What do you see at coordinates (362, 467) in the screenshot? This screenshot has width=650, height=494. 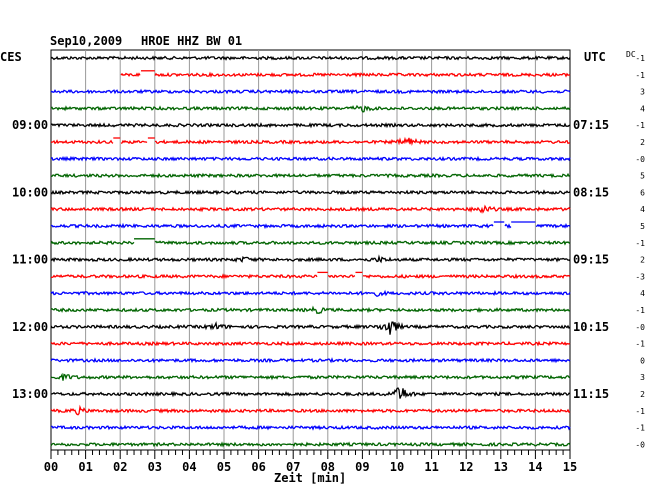 I see `x-tick-label: 09` at bounding box center [362, 467].